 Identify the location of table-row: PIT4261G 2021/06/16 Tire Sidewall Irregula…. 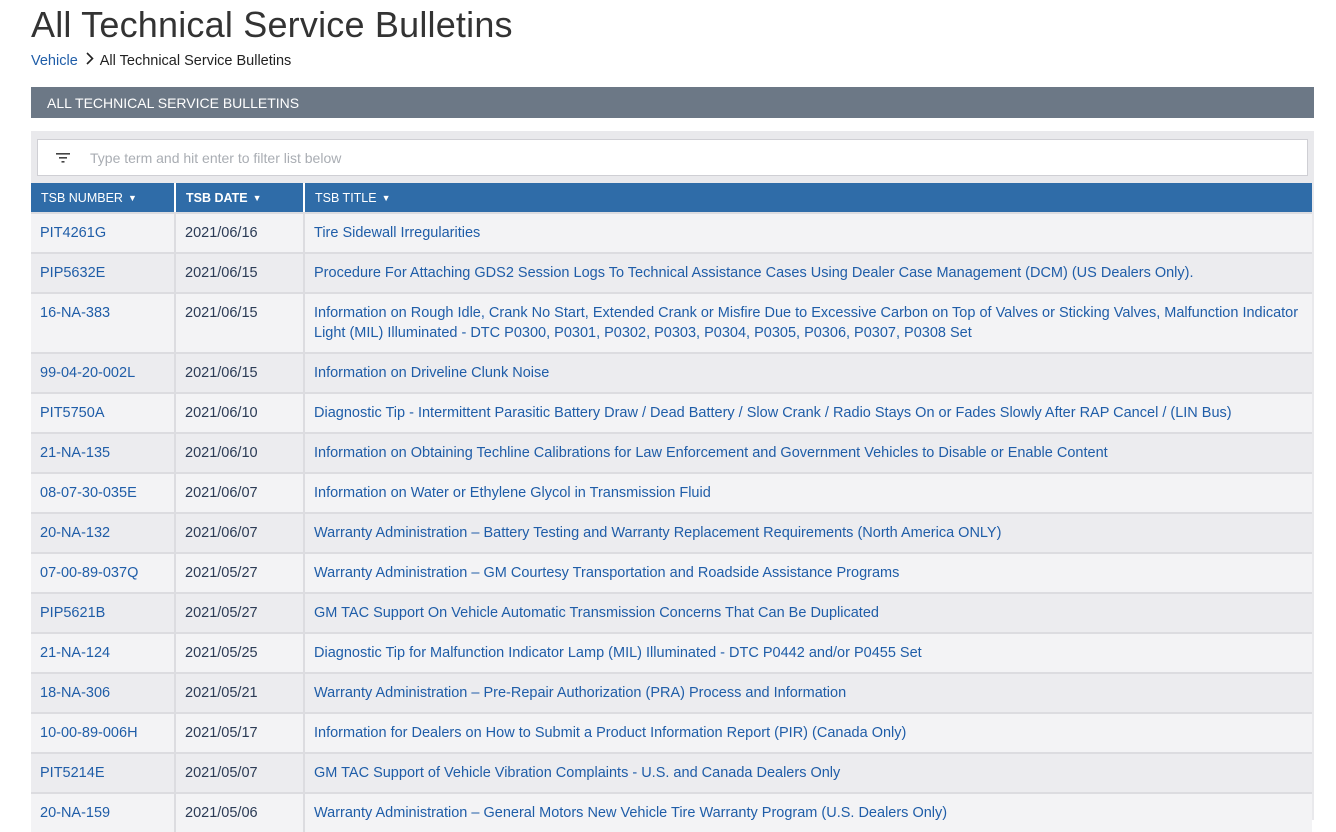
(671, 232).